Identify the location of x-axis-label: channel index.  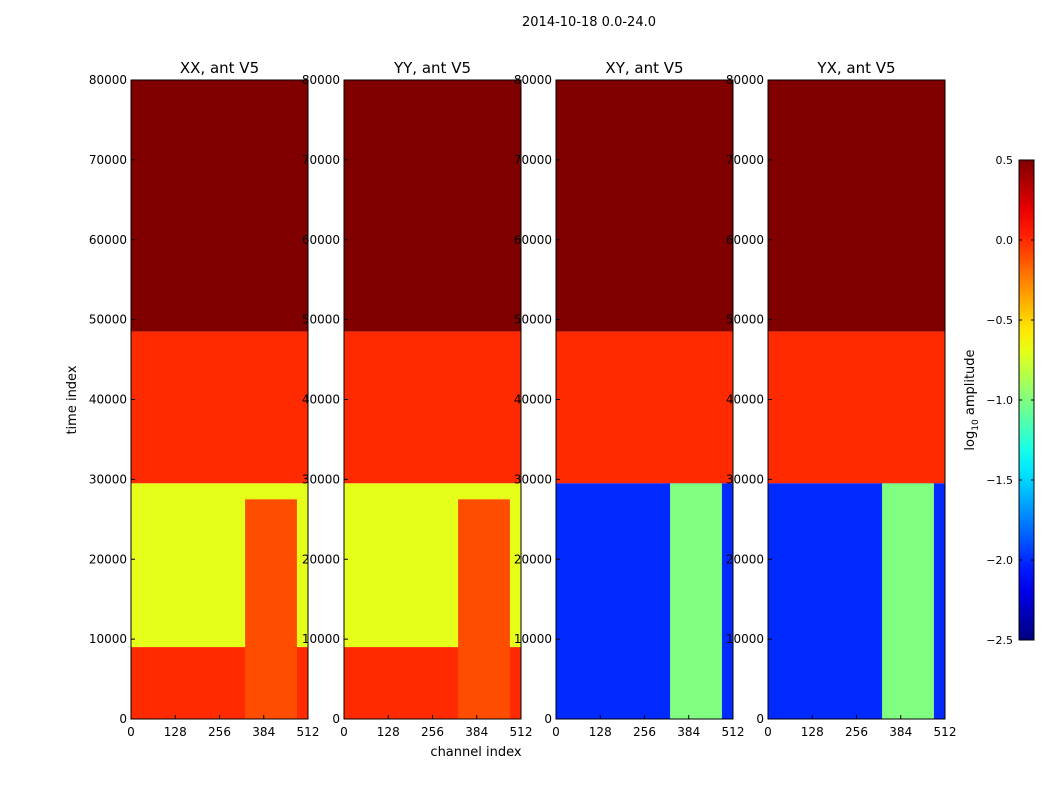
(475, 752).